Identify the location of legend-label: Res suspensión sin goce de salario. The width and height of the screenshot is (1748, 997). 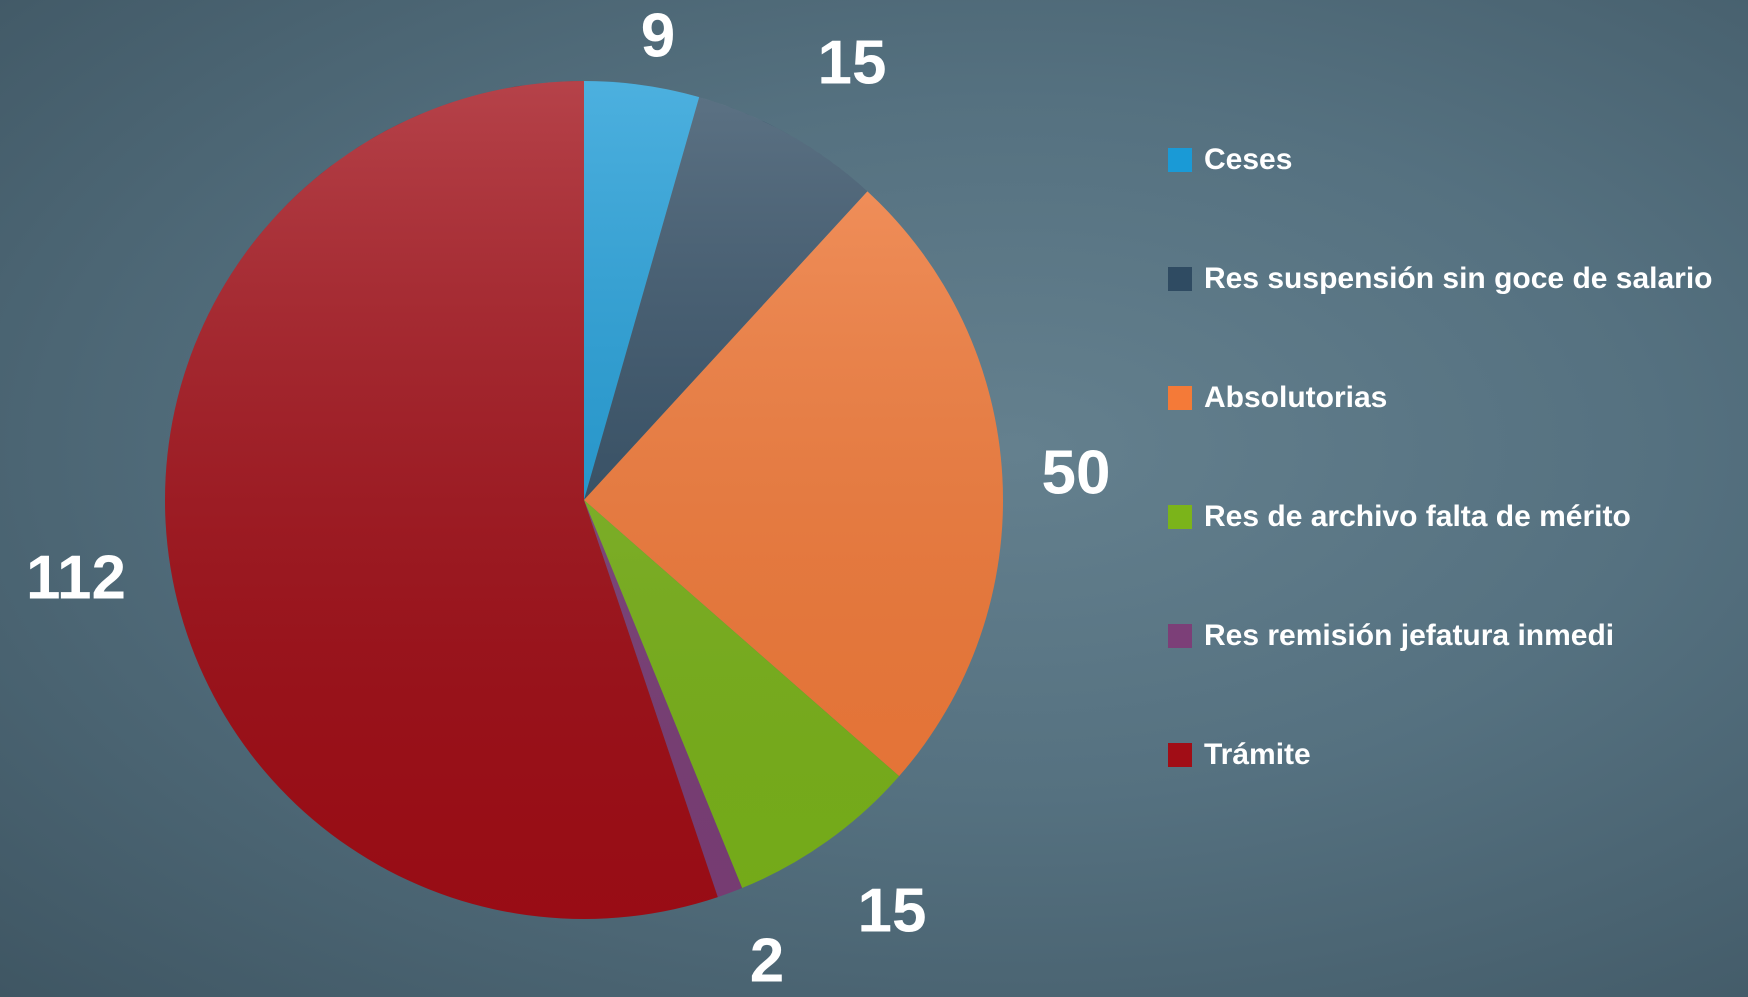
(1458, 278).